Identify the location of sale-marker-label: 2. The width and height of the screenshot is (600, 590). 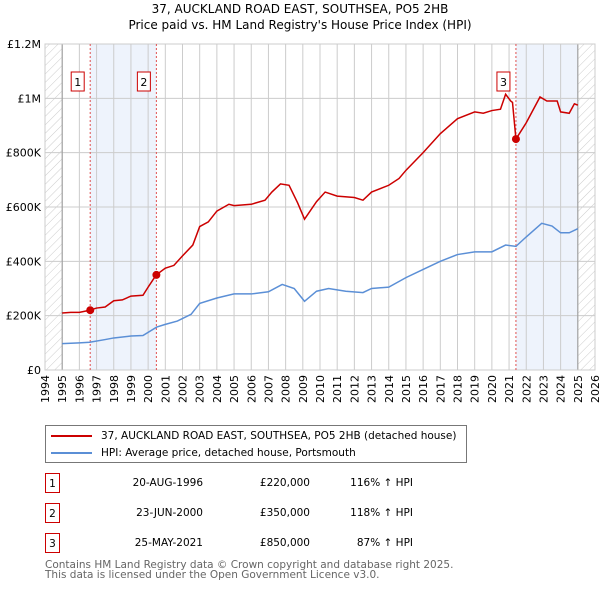
(52, 513).